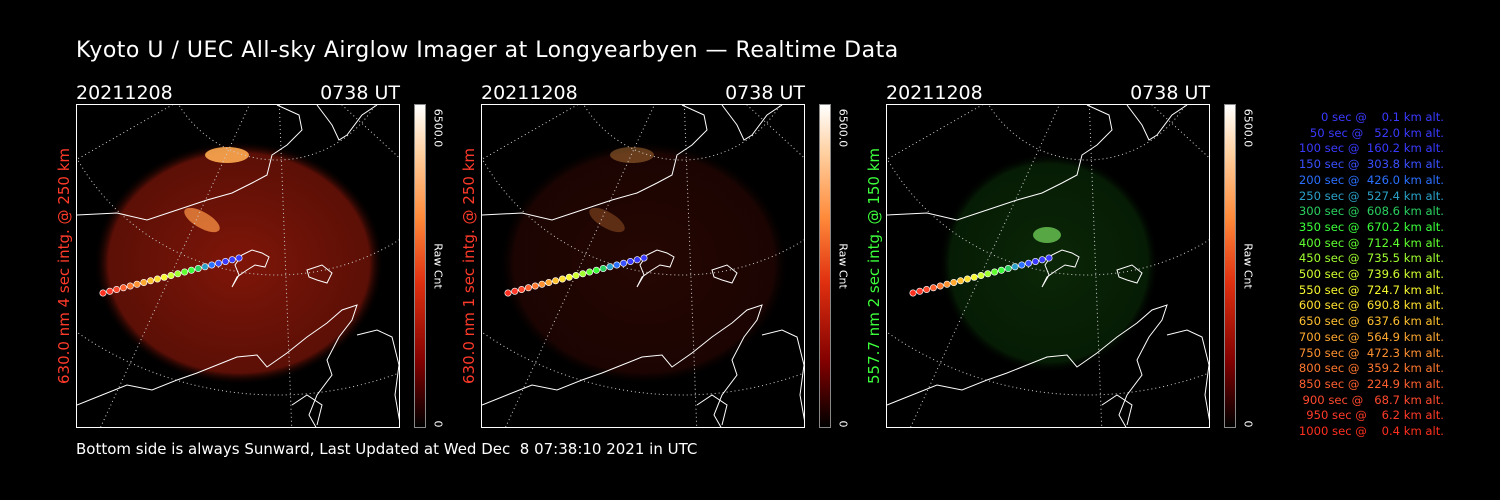 Image resolution: width=1500 pixels, height=500 pixels. What do you see at coordinates (874, 266) in the screenshot?
I see `panel-3-side-label: 557.7 nm 2 sec intg. @ 150 km` at bounding box center [874, 266].